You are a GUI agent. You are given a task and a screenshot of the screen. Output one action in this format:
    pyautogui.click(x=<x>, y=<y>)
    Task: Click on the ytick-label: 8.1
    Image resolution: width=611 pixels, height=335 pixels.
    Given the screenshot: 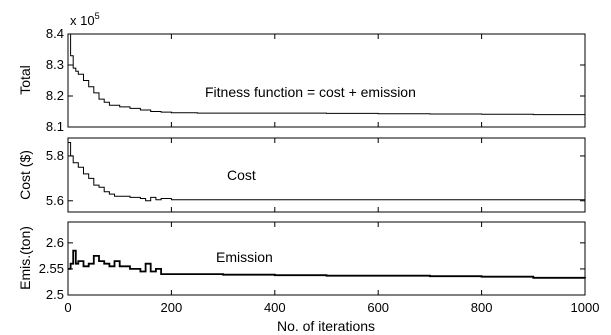 What is the action you would take?
    pyautogui.click(x=55, y=126)
    